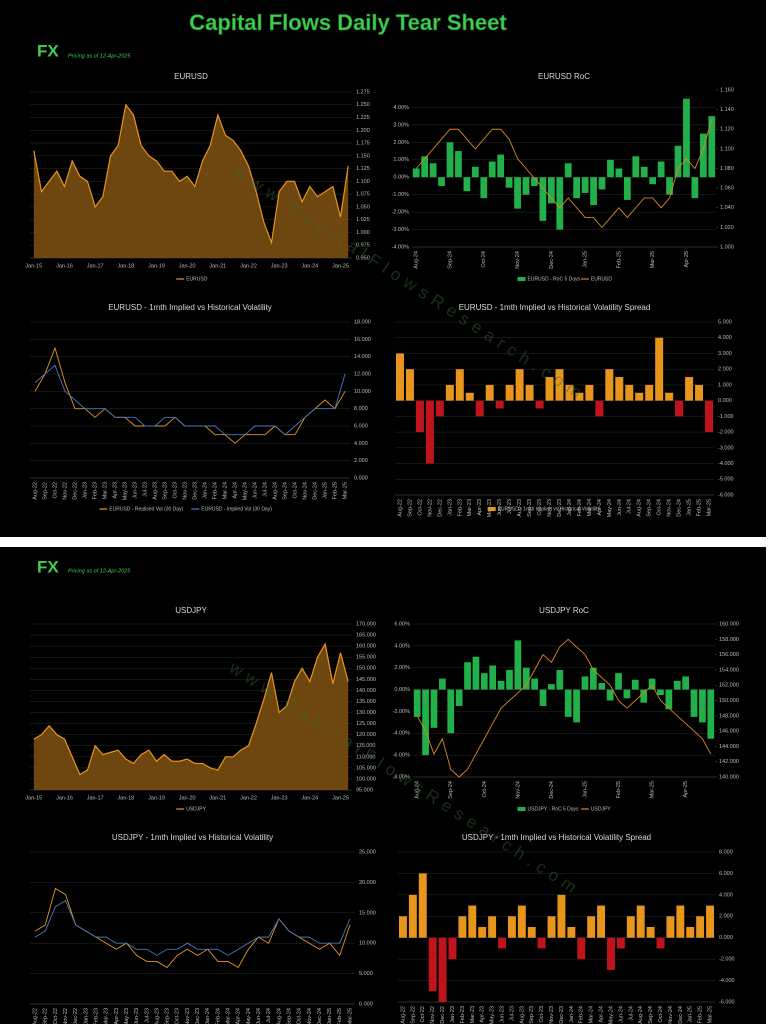 The height and width of the screenshot is (1024, 768). What do you see at coordinates (217, 798) in the screenshot?
I see `x-tick-label: Jan-21` at bounding box center [217, 798].